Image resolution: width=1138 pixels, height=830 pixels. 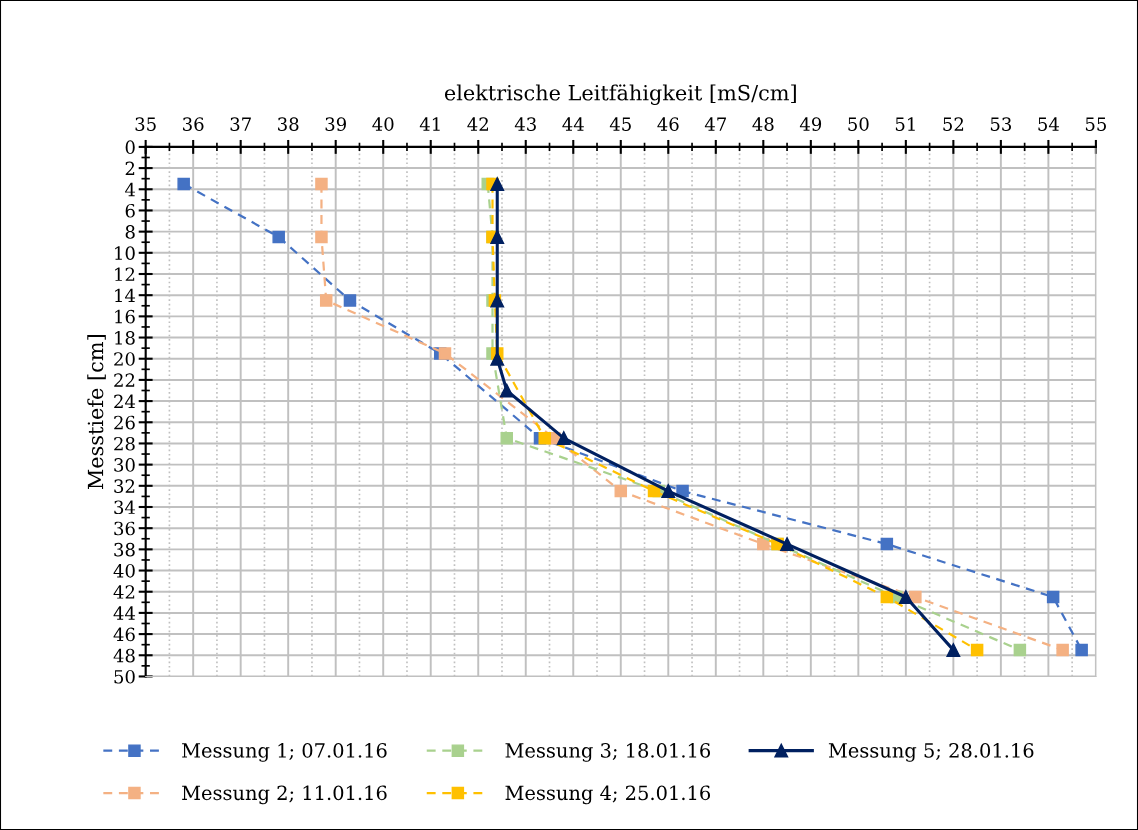 I want to click on x-tick-label: 53, so click(x=1001, y=124).